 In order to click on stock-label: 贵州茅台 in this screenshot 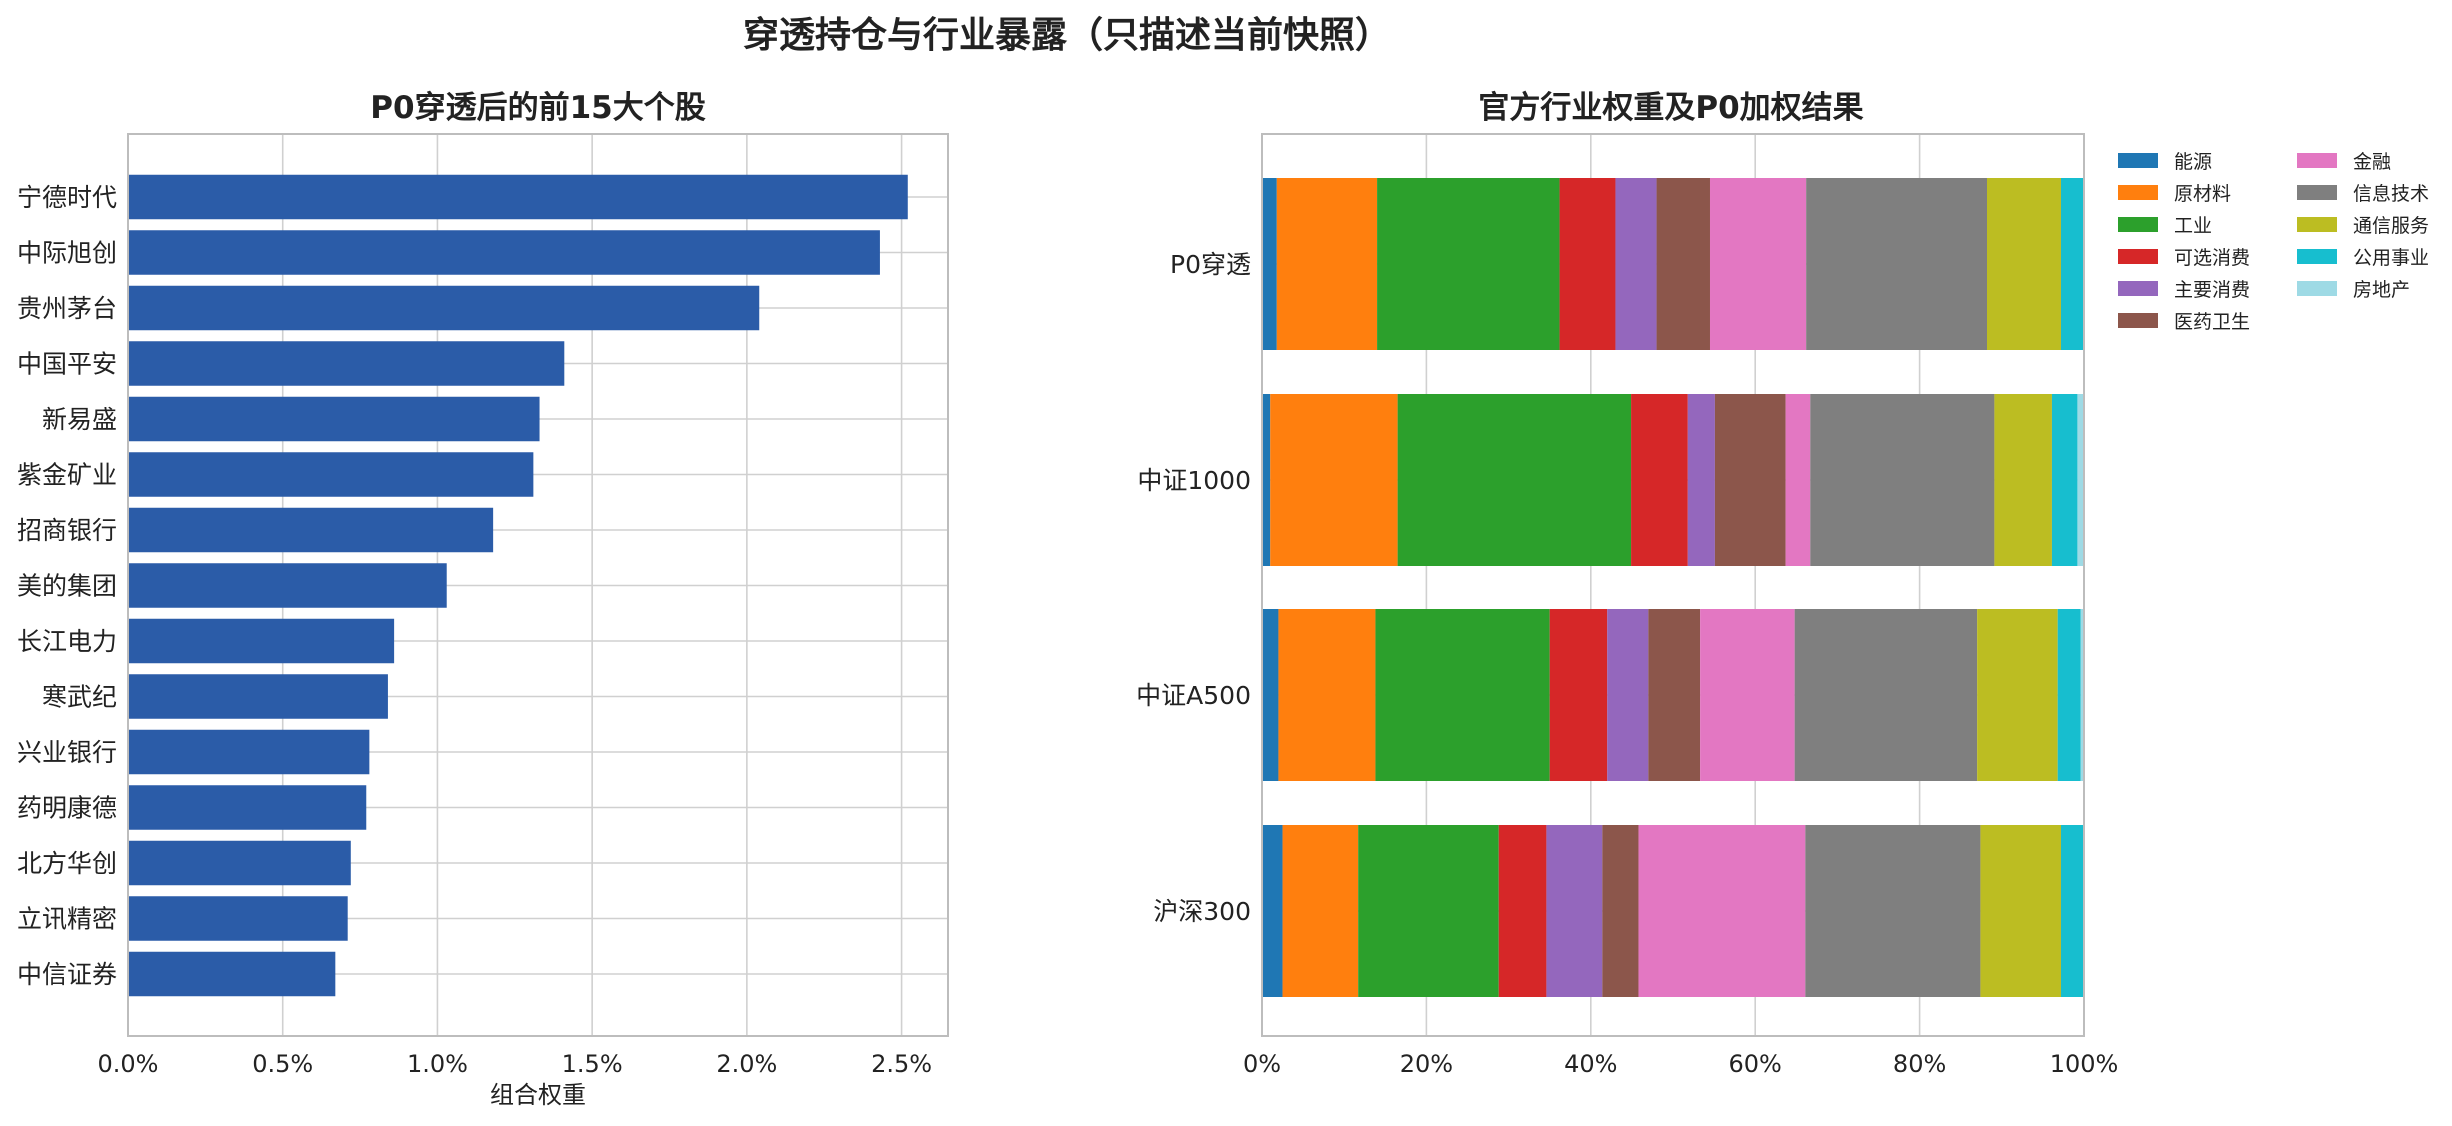, I will do `click(67, 308)`.